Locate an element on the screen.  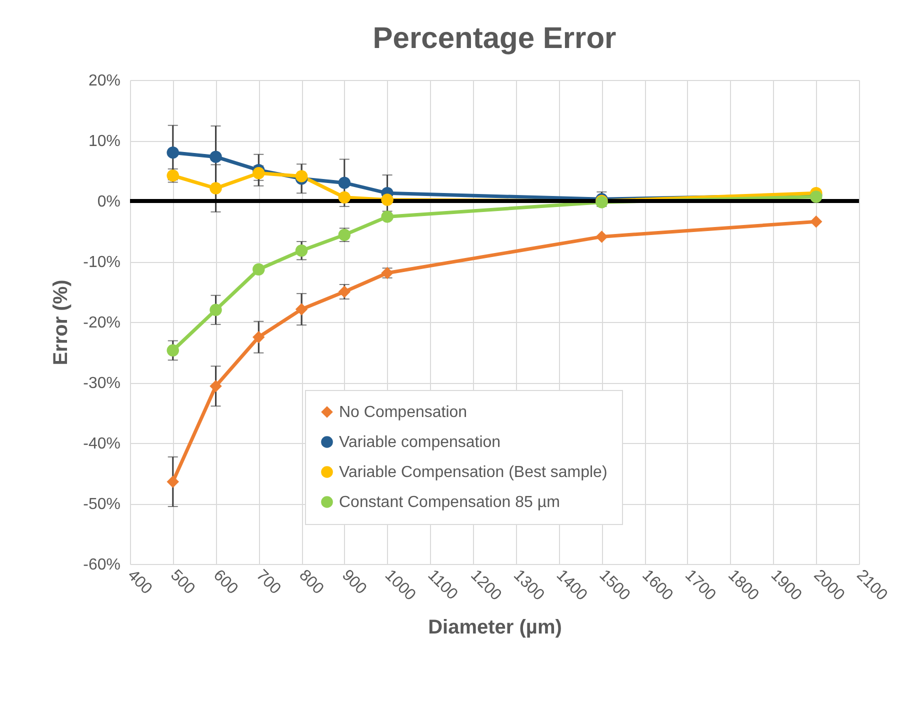
legend-label: No Compensation is located at coordinates (403, 412).